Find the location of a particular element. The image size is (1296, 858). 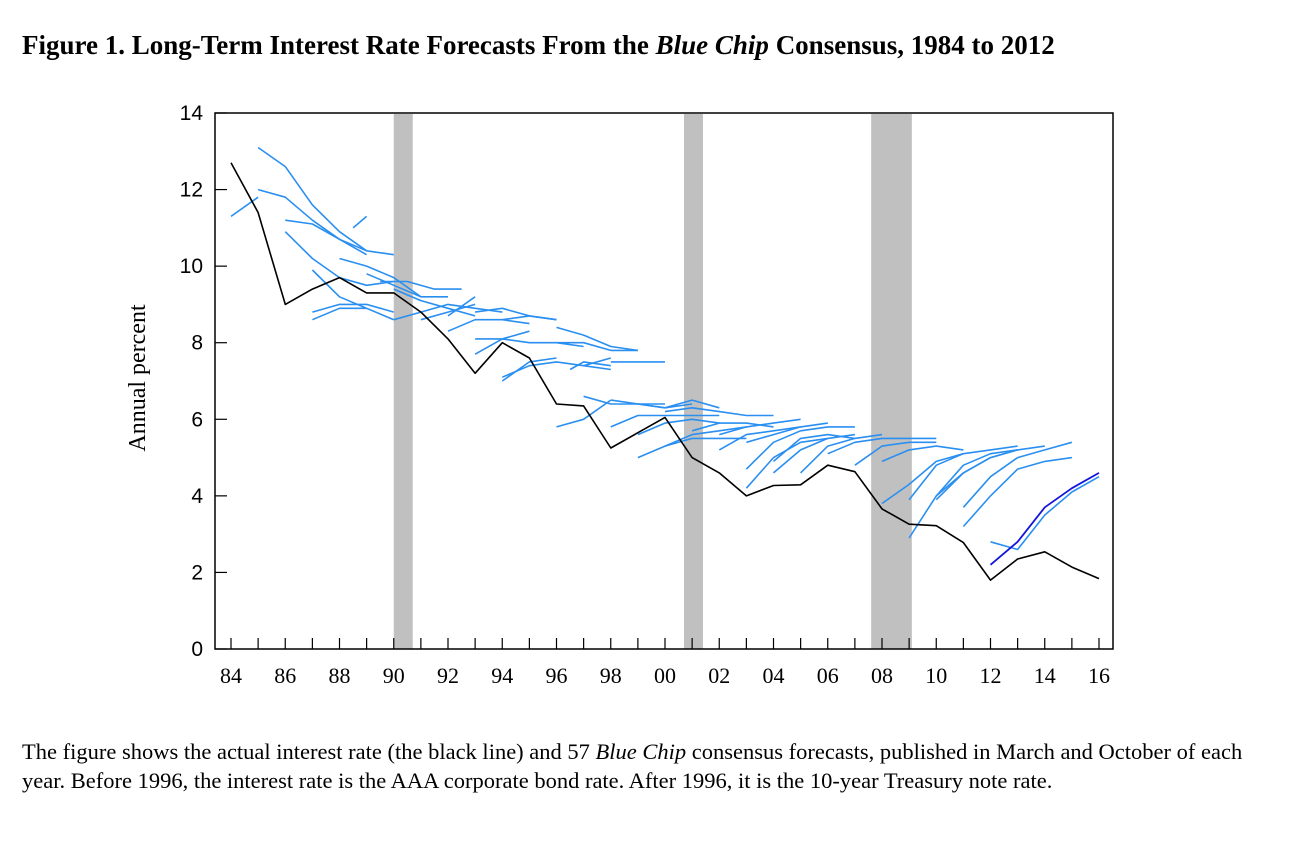

x-tick-label: 84 is located at coordinates (231, 675).